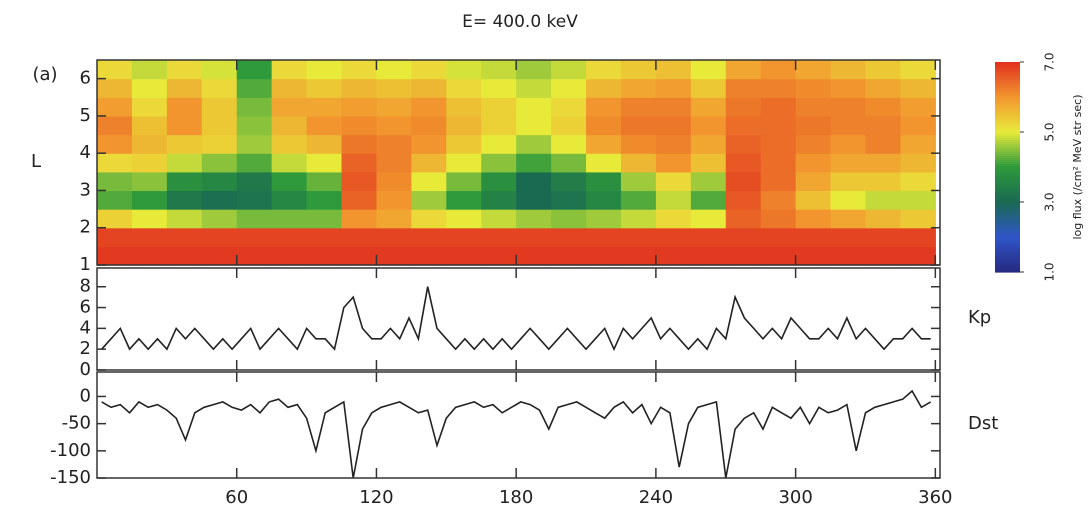  Describe the element at coordinates (76, 423) in the screenshot. I see `y-tick-label: -50` at that location.